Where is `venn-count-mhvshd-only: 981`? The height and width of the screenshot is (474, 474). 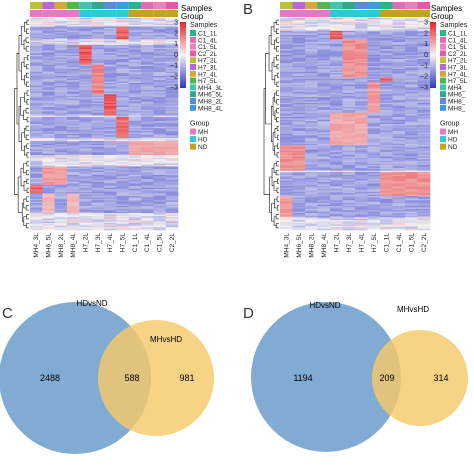 venn-count-mhvshd-only: 981 is located at coordinates (186, 378).